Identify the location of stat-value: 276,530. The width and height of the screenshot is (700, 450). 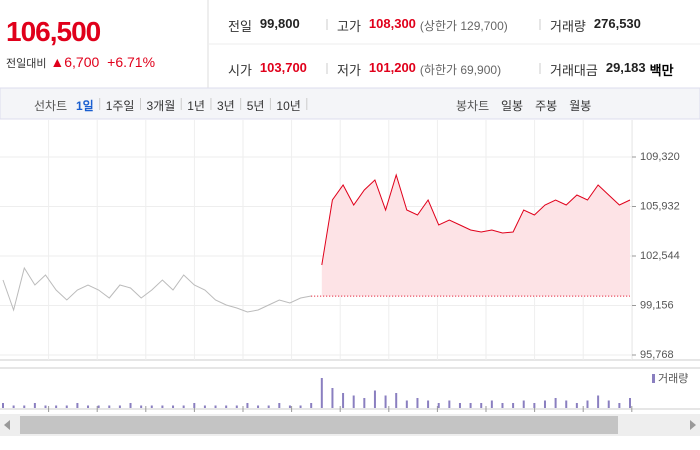
(617, 23).